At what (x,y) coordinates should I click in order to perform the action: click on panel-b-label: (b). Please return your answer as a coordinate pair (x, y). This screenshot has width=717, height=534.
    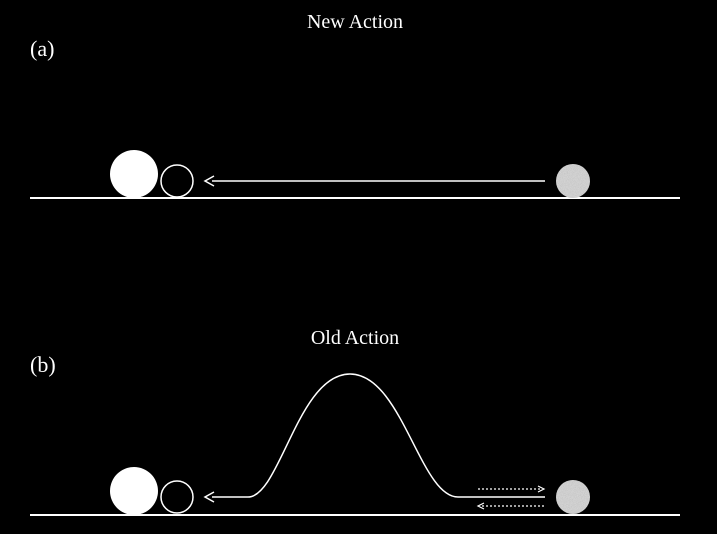
    Looking at the image, I should click on (43, 364).